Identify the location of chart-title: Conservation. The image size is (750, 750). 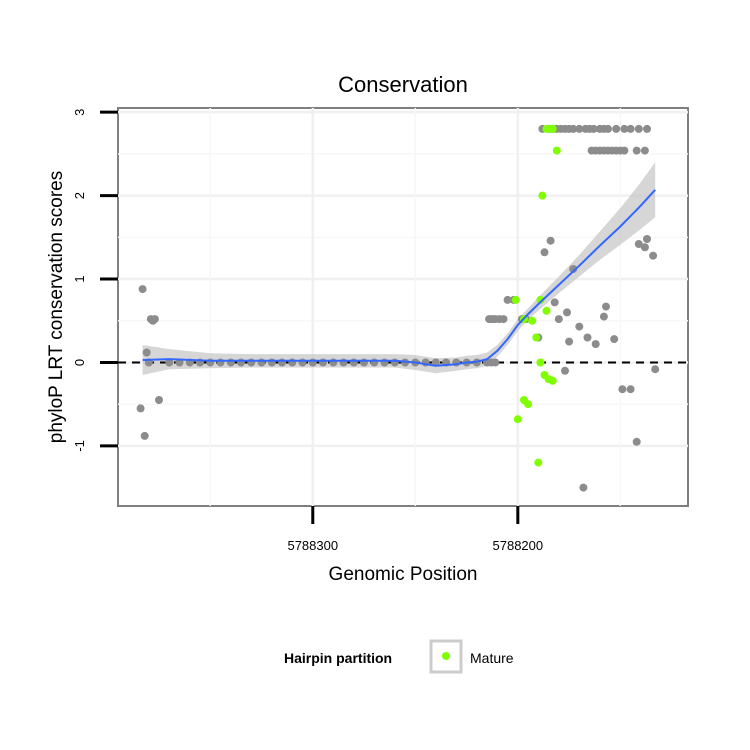
(403, 84).